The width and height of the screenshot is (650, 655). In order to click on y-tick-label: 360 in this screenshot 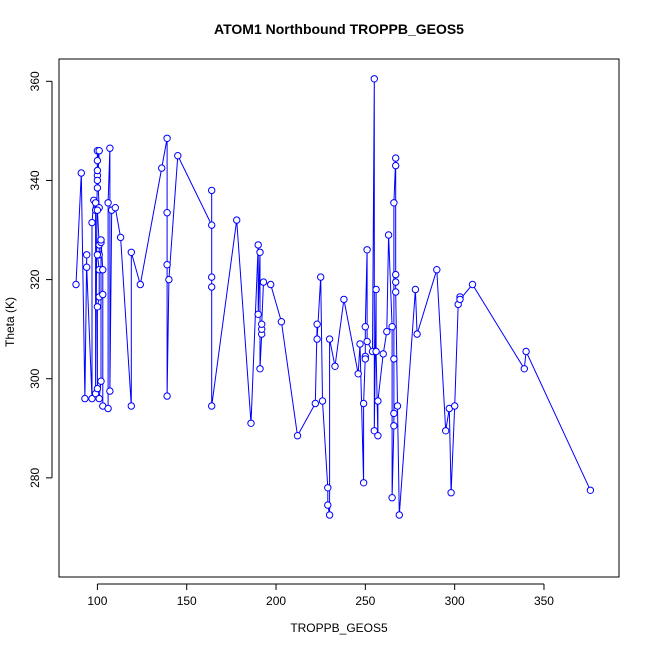, I will do `click(35, 81)`.